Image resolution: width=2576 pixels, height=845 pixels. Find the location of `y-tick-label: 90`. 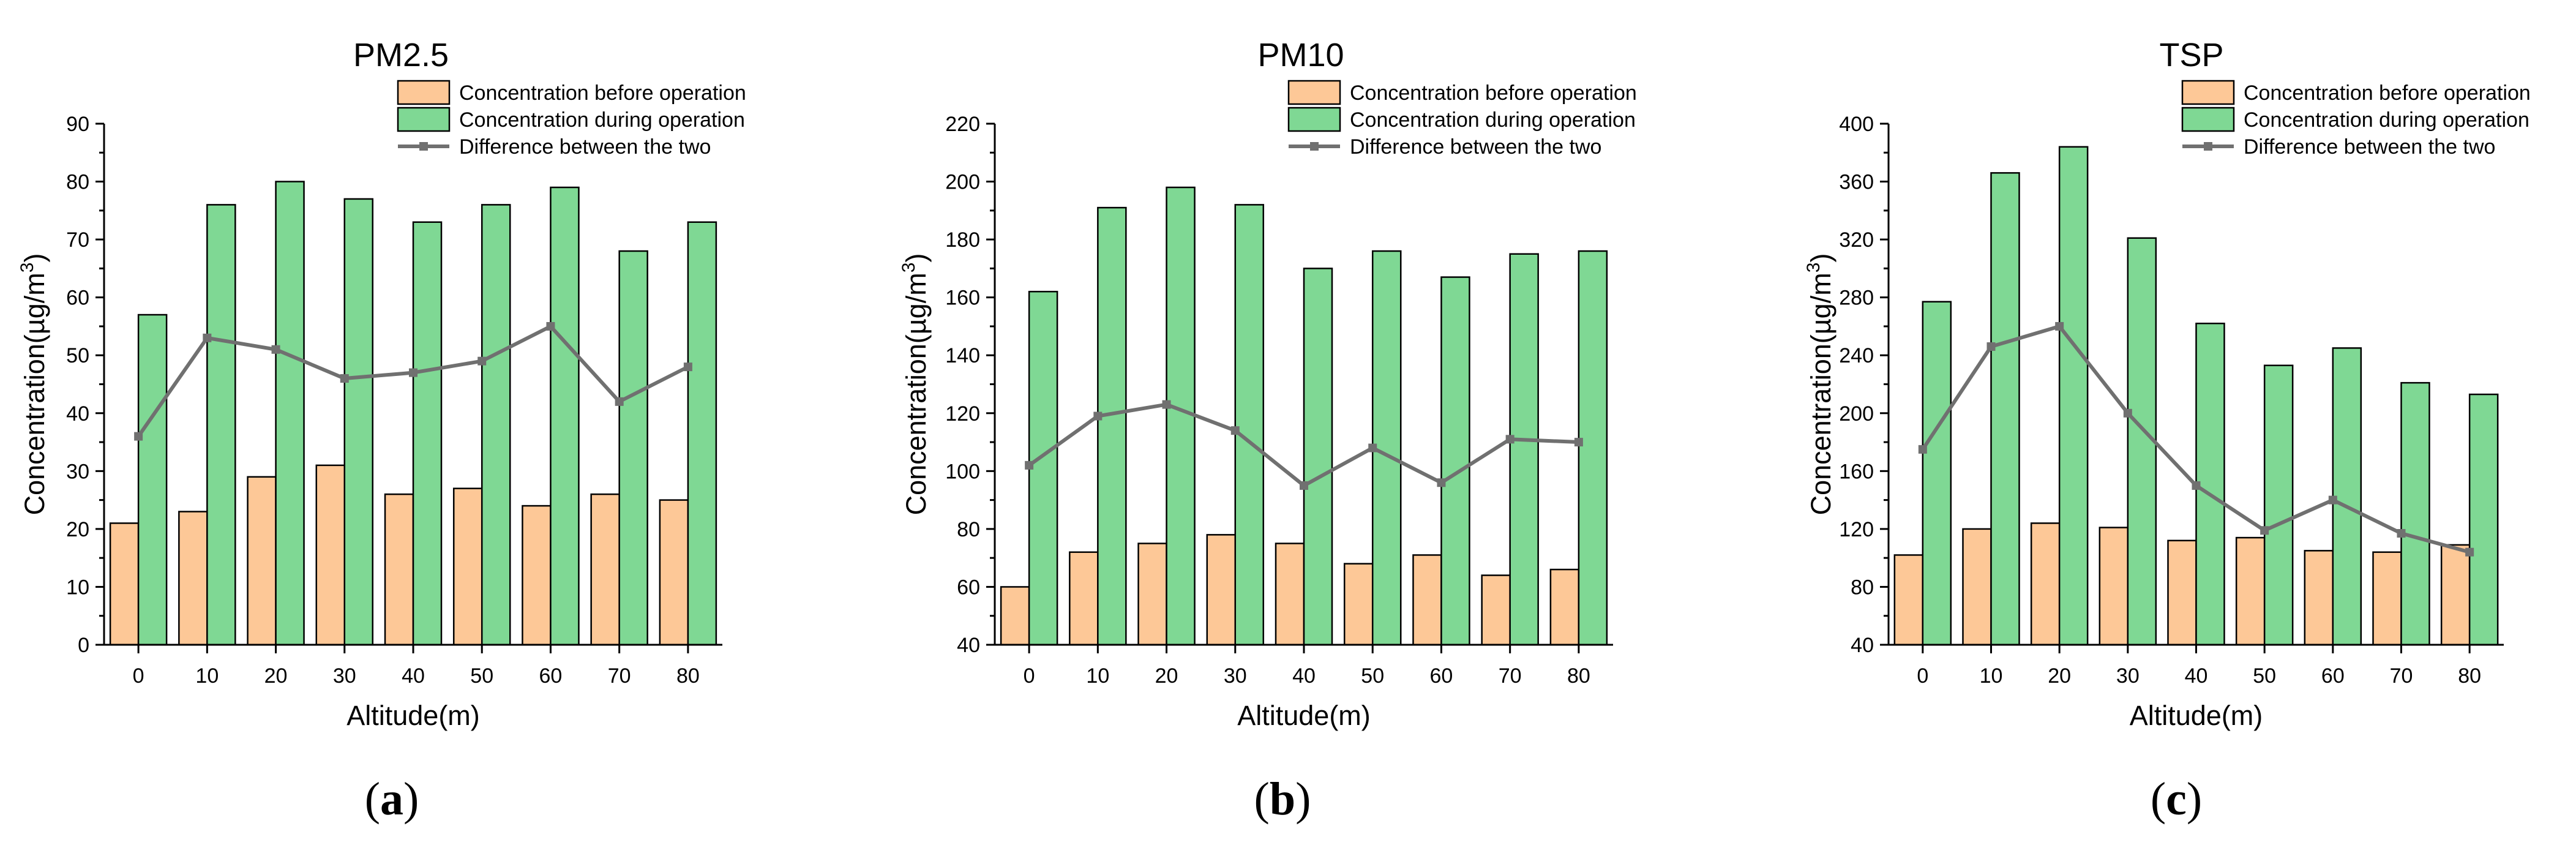

y-tick-label: 90 is located at coordinates (78, 125).